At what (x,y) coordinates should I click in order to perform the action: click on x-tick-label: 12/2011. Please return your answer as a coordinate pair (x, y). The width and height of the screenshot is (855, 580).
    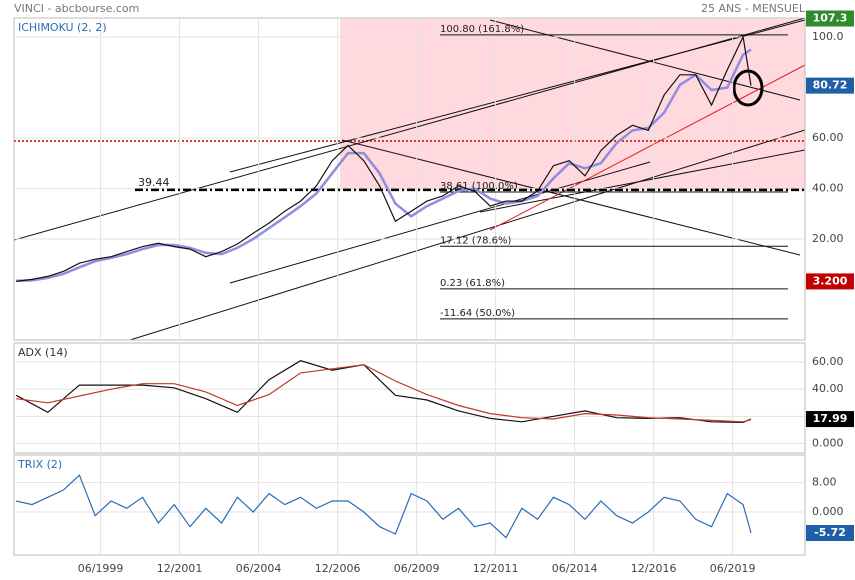
    Looking at the image, I should click on (496, 568).